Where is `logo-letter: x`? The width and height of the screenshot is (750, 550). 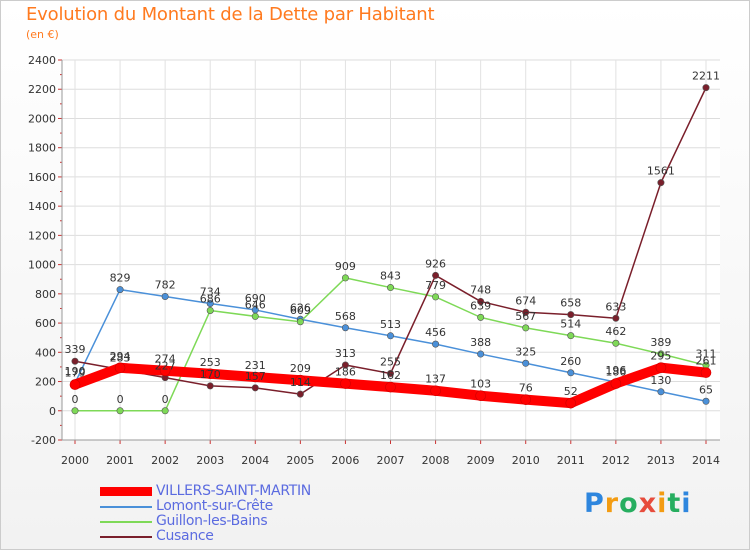 logo-letter: x is located at coordinates (648, 503).